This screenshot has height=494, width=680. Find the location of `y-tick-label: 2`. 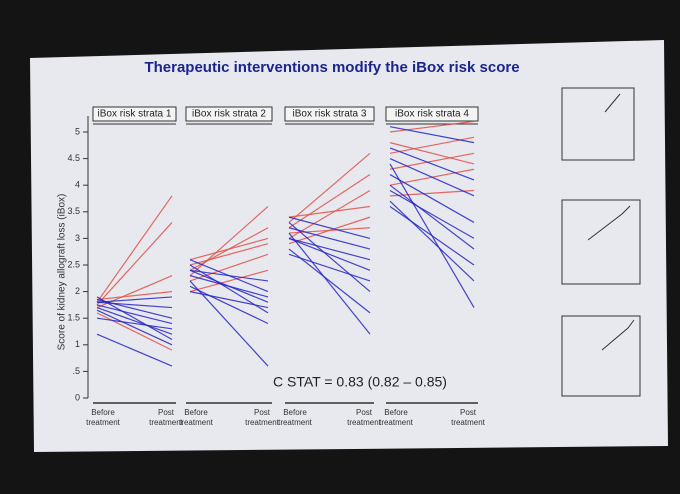

y-tick-label: 2 is located at coordinates (77, 291).